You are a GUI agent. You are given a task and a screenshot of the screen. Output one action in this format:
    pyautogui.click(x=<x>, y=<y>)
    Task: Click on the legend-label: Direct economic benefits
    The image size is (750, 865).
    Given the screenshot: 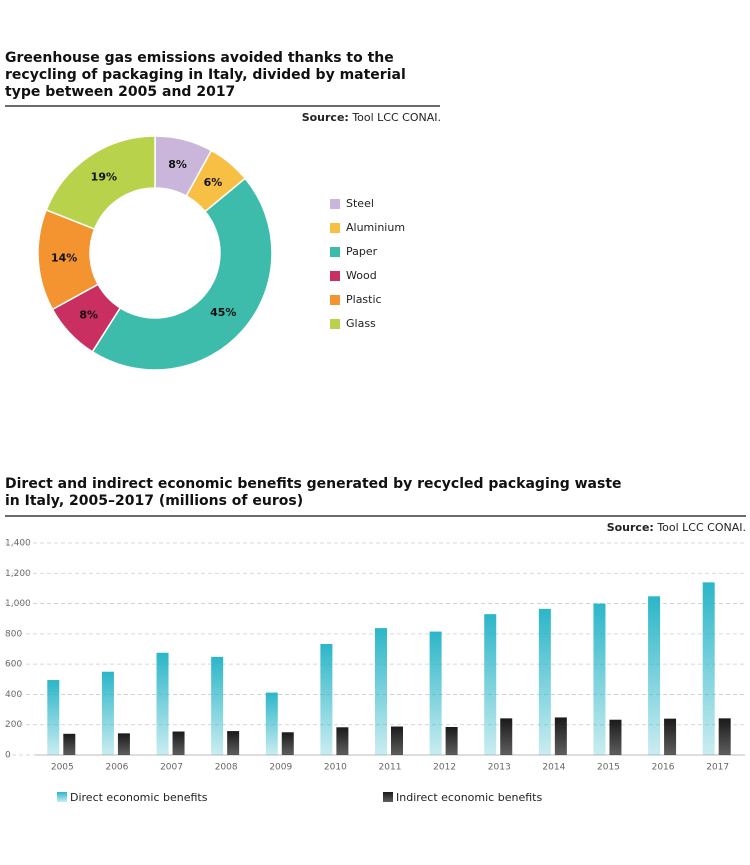 What is the action you would take?
    pyautogui.click(x=139, y=797)
    